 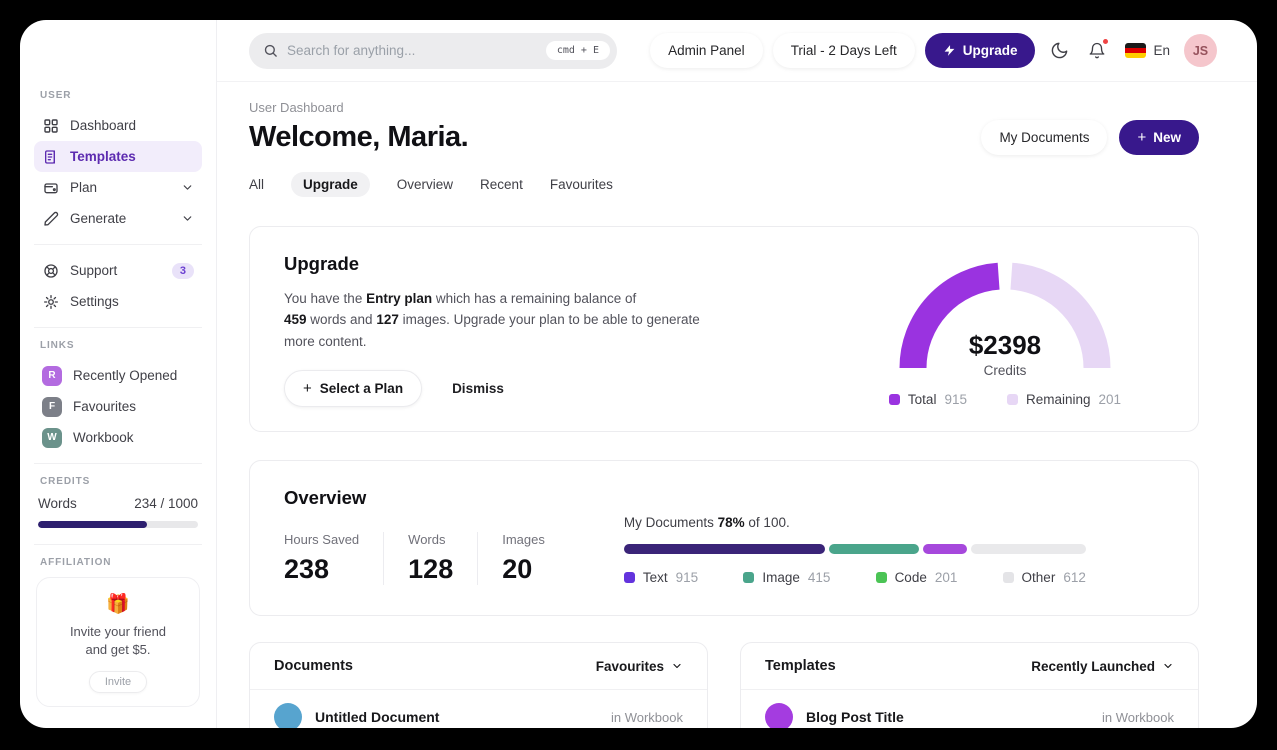 What do you see at coordinates (361, 388) in the screenshot?
I see `select-plan-label: Select a Plan` at bounding box center [361, 388].